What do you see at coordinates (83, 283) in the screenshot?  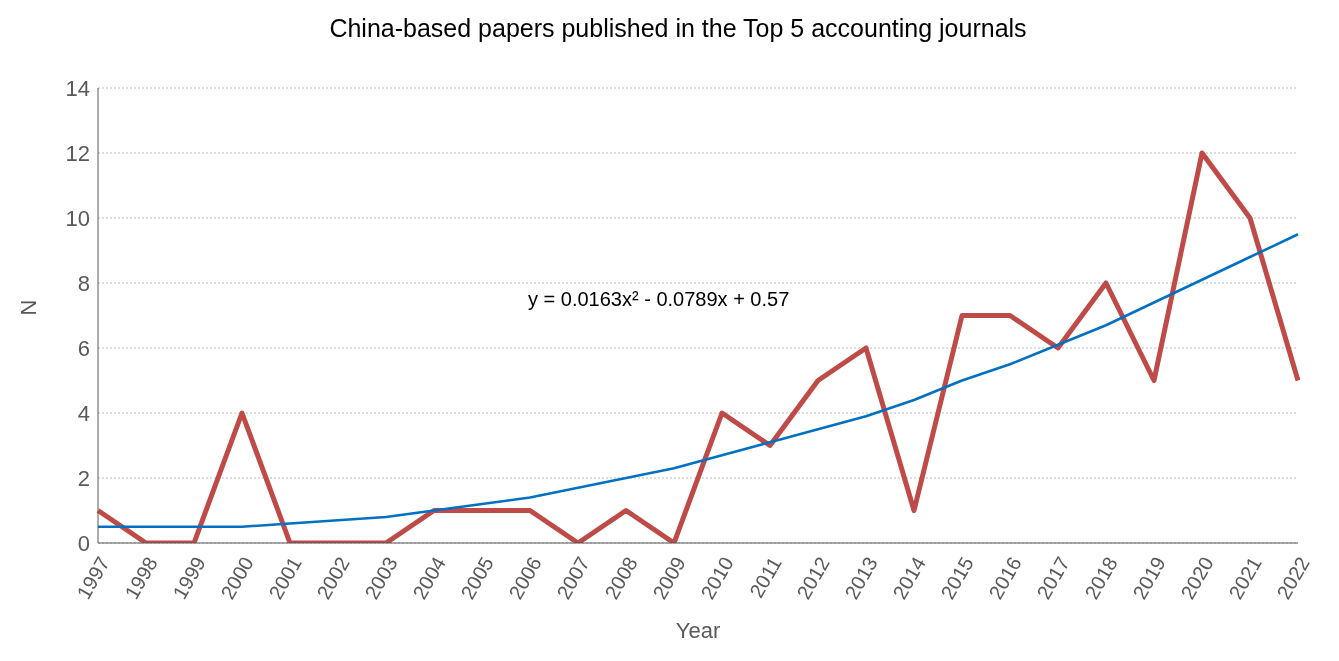 I see `y-tick-label: 8` at bounding box center [83, 283].